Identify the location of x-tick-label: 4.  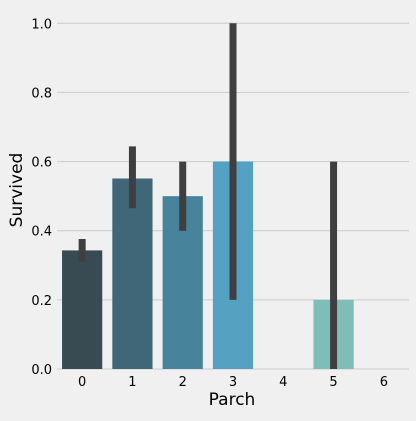
(283, 382).